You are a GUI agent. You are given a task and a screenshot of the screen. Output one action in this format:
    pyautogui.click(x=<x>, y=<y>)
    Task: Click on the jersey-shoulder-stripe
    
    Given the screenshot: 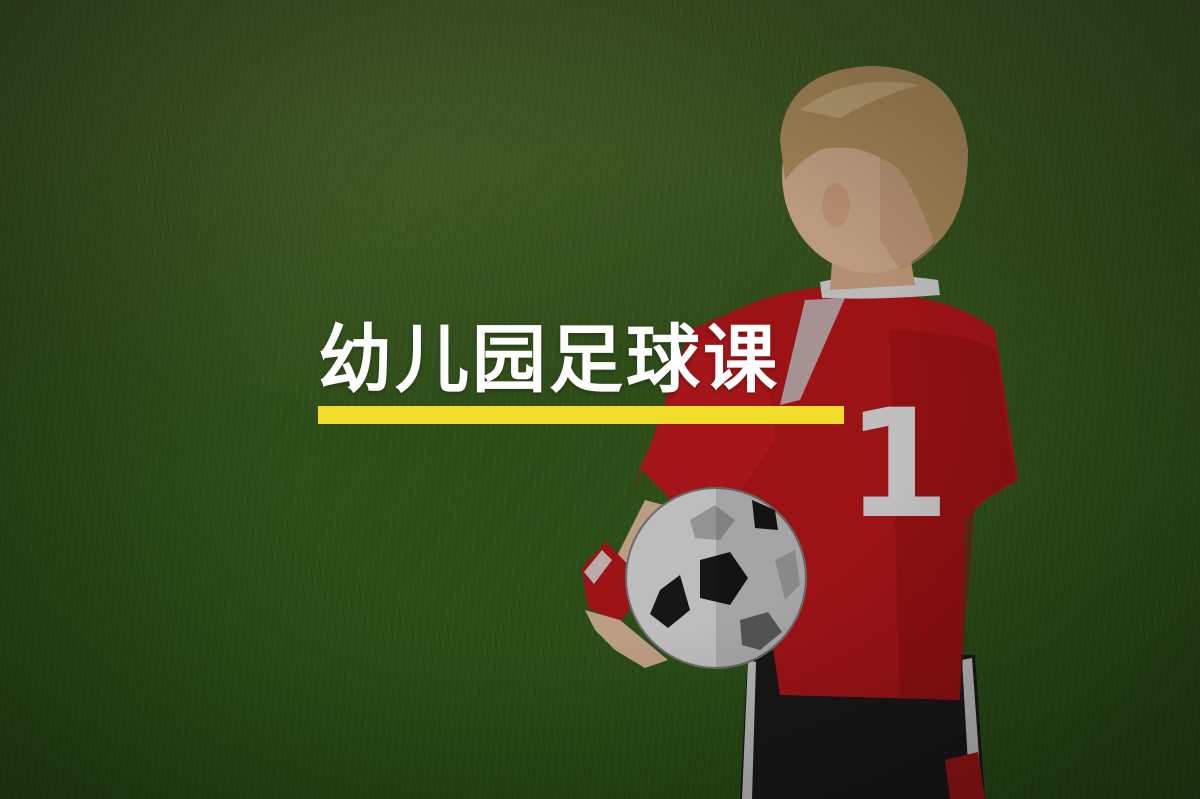 What is the action you would take?
    pyautogui.click(x=812, y=351)
    